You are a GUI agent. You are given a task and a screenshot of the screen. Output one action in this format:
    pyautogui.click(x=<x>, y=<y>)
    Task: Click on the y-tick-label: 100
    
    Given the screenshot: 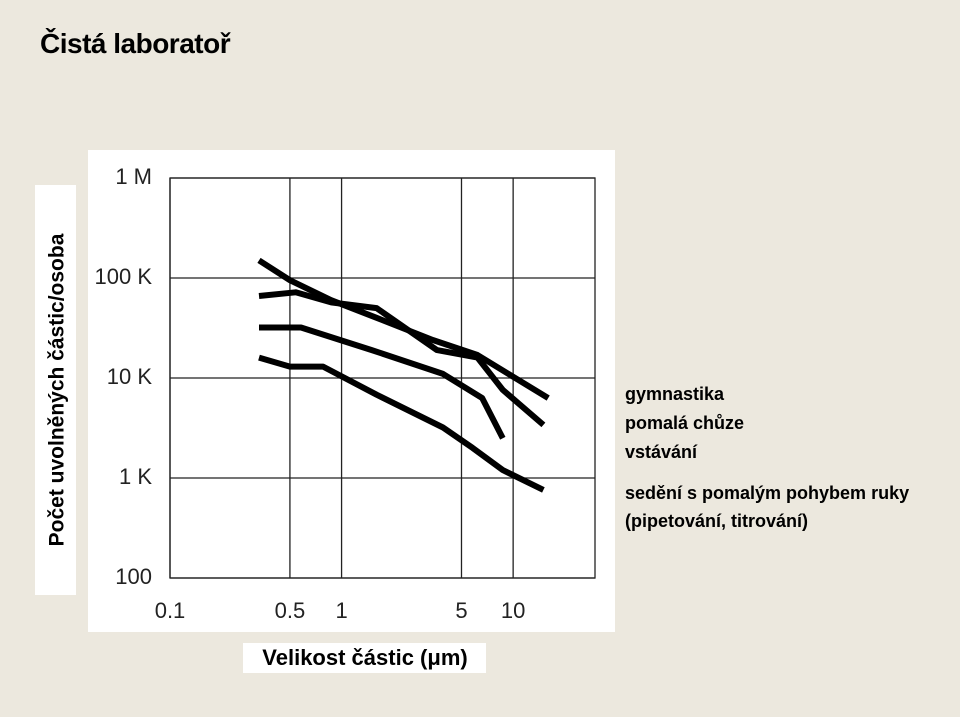 What is the action you would take?
    pyautogui.click(x=133, y=576)
    